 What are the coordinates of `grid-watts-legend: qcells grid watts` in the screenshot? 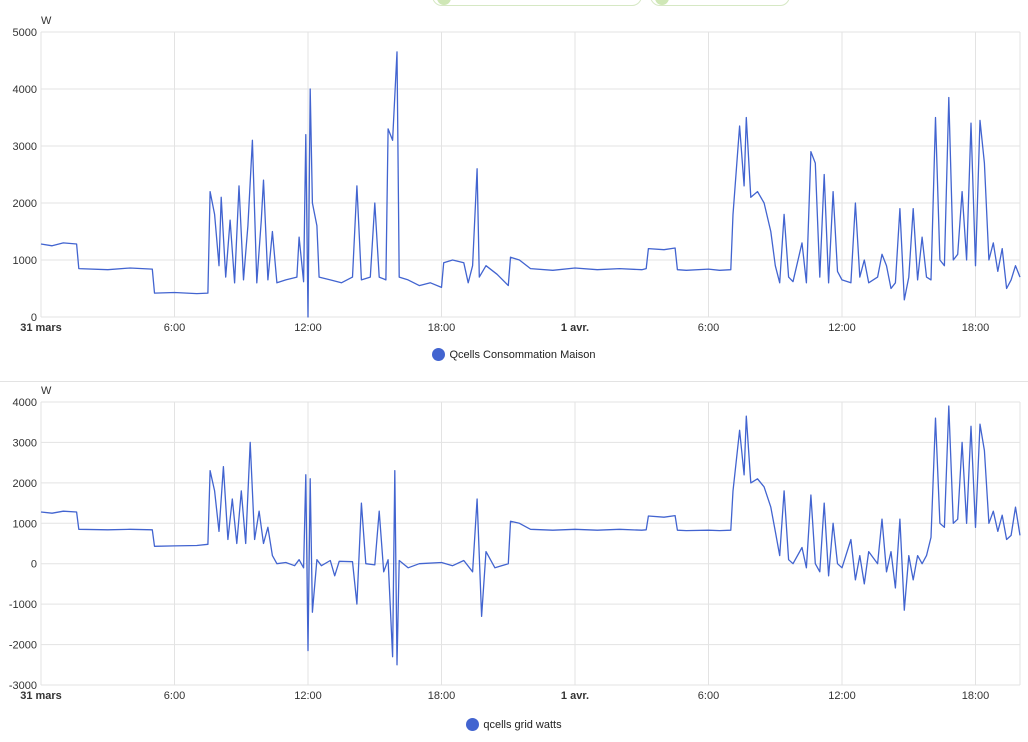 It's located at (514, 724).